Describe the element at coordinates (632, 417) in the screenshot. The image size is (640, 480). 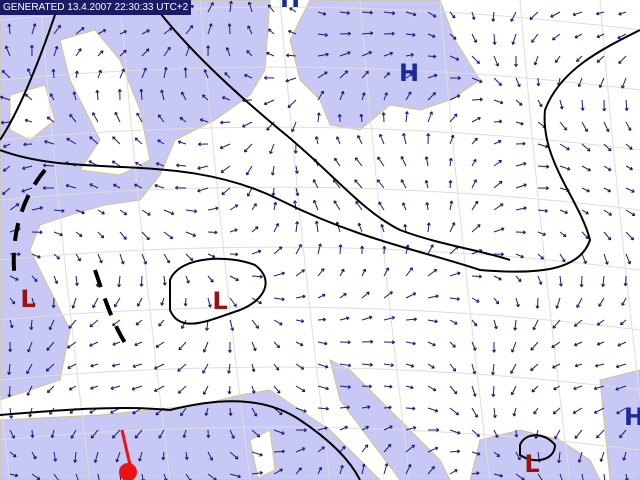
I see `pressure-center-label: H` at that location.